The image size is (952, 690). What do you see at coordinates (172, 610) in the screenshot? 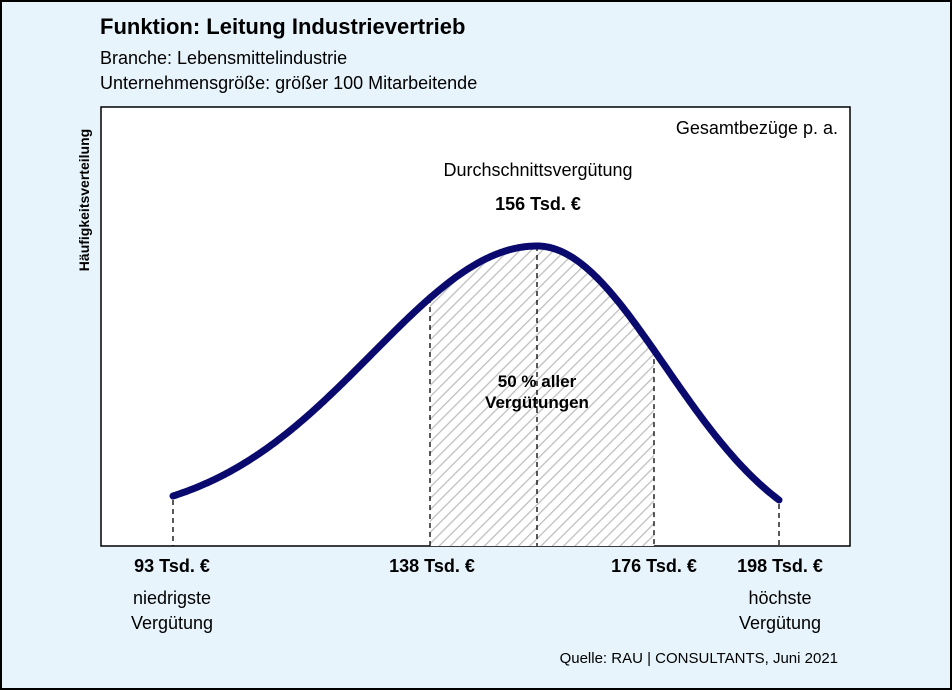
I see `marker-desc-min: niedrigste Vergütung` at bounding box center [172, 610].